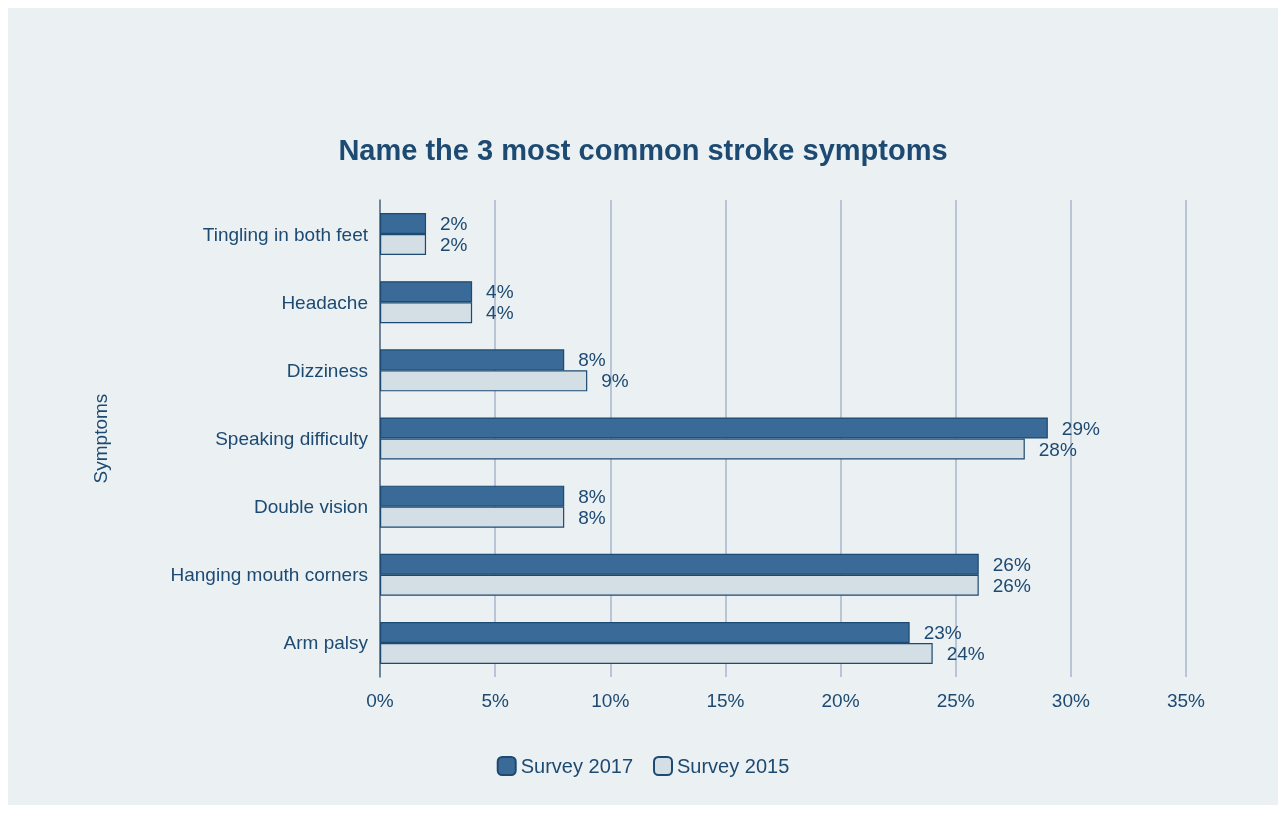  I want to click on x-tick-label: 30%, so click(1070, 700).